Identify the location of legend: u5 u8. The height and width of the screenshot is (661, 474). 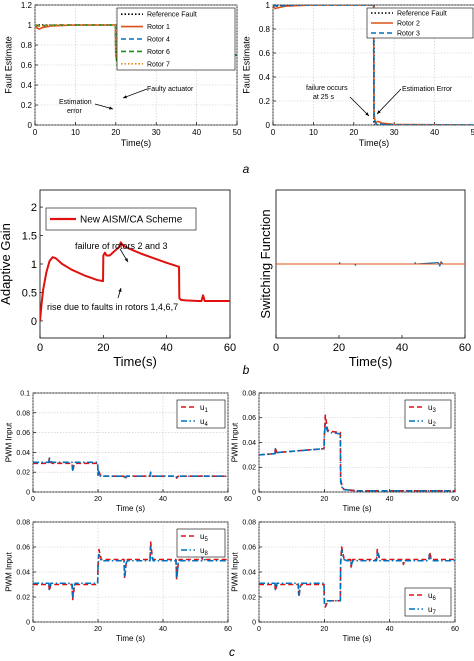
(201, 543).